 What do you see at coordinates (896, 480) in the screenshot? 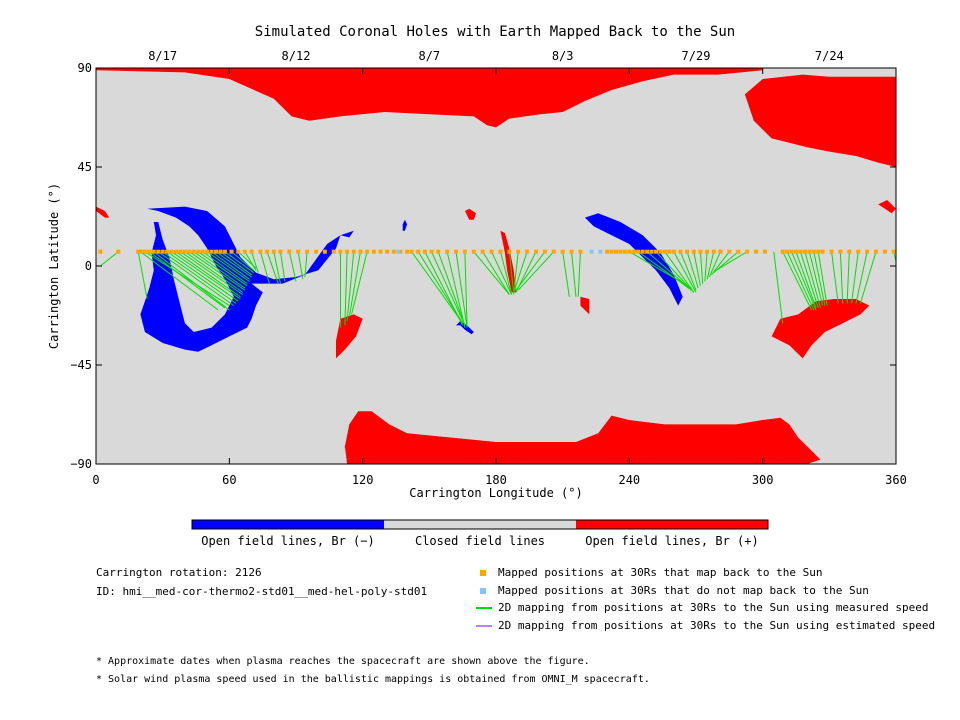
I see `x-tick-label-6: 360` at bounding box center [896, 480].